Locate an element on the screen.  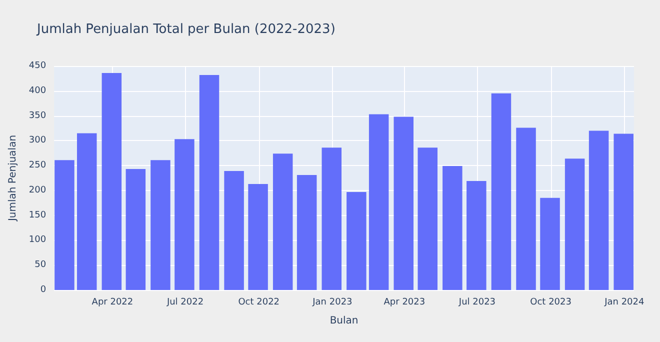
x-tick-label: Jan 2023 is located at coordinates (332, 303).